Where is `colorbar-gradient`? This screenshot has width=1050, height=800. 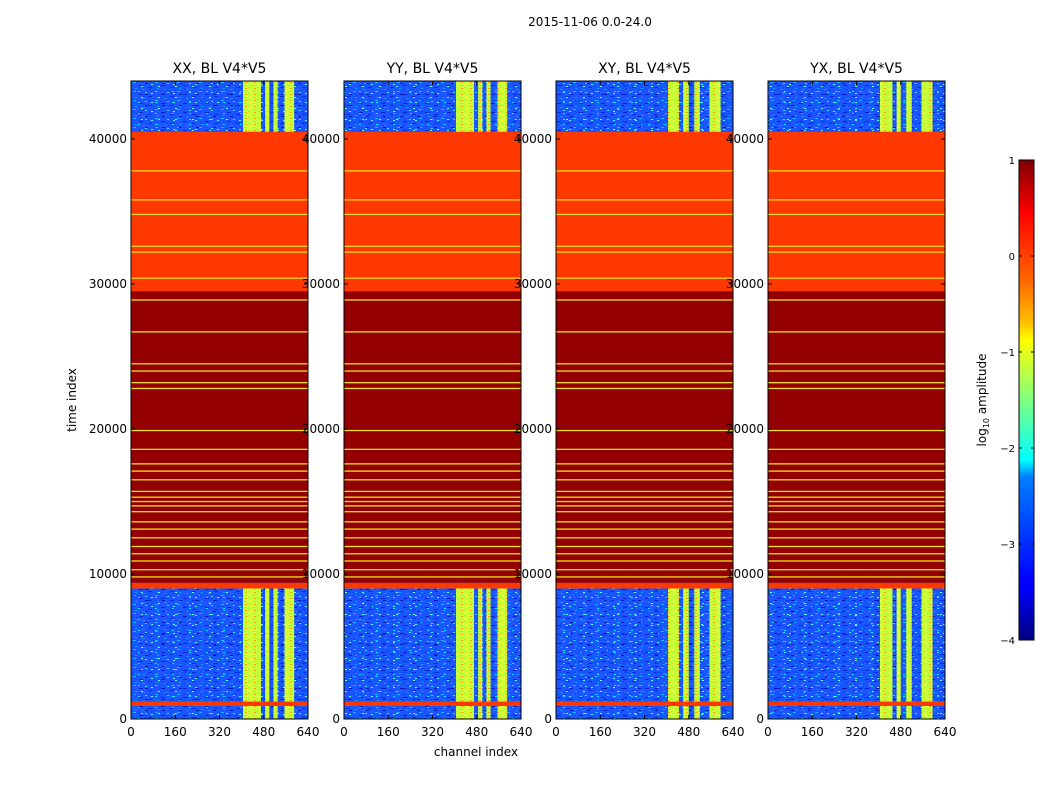 colorbar-gradient is located at coordinates (1026, 400).